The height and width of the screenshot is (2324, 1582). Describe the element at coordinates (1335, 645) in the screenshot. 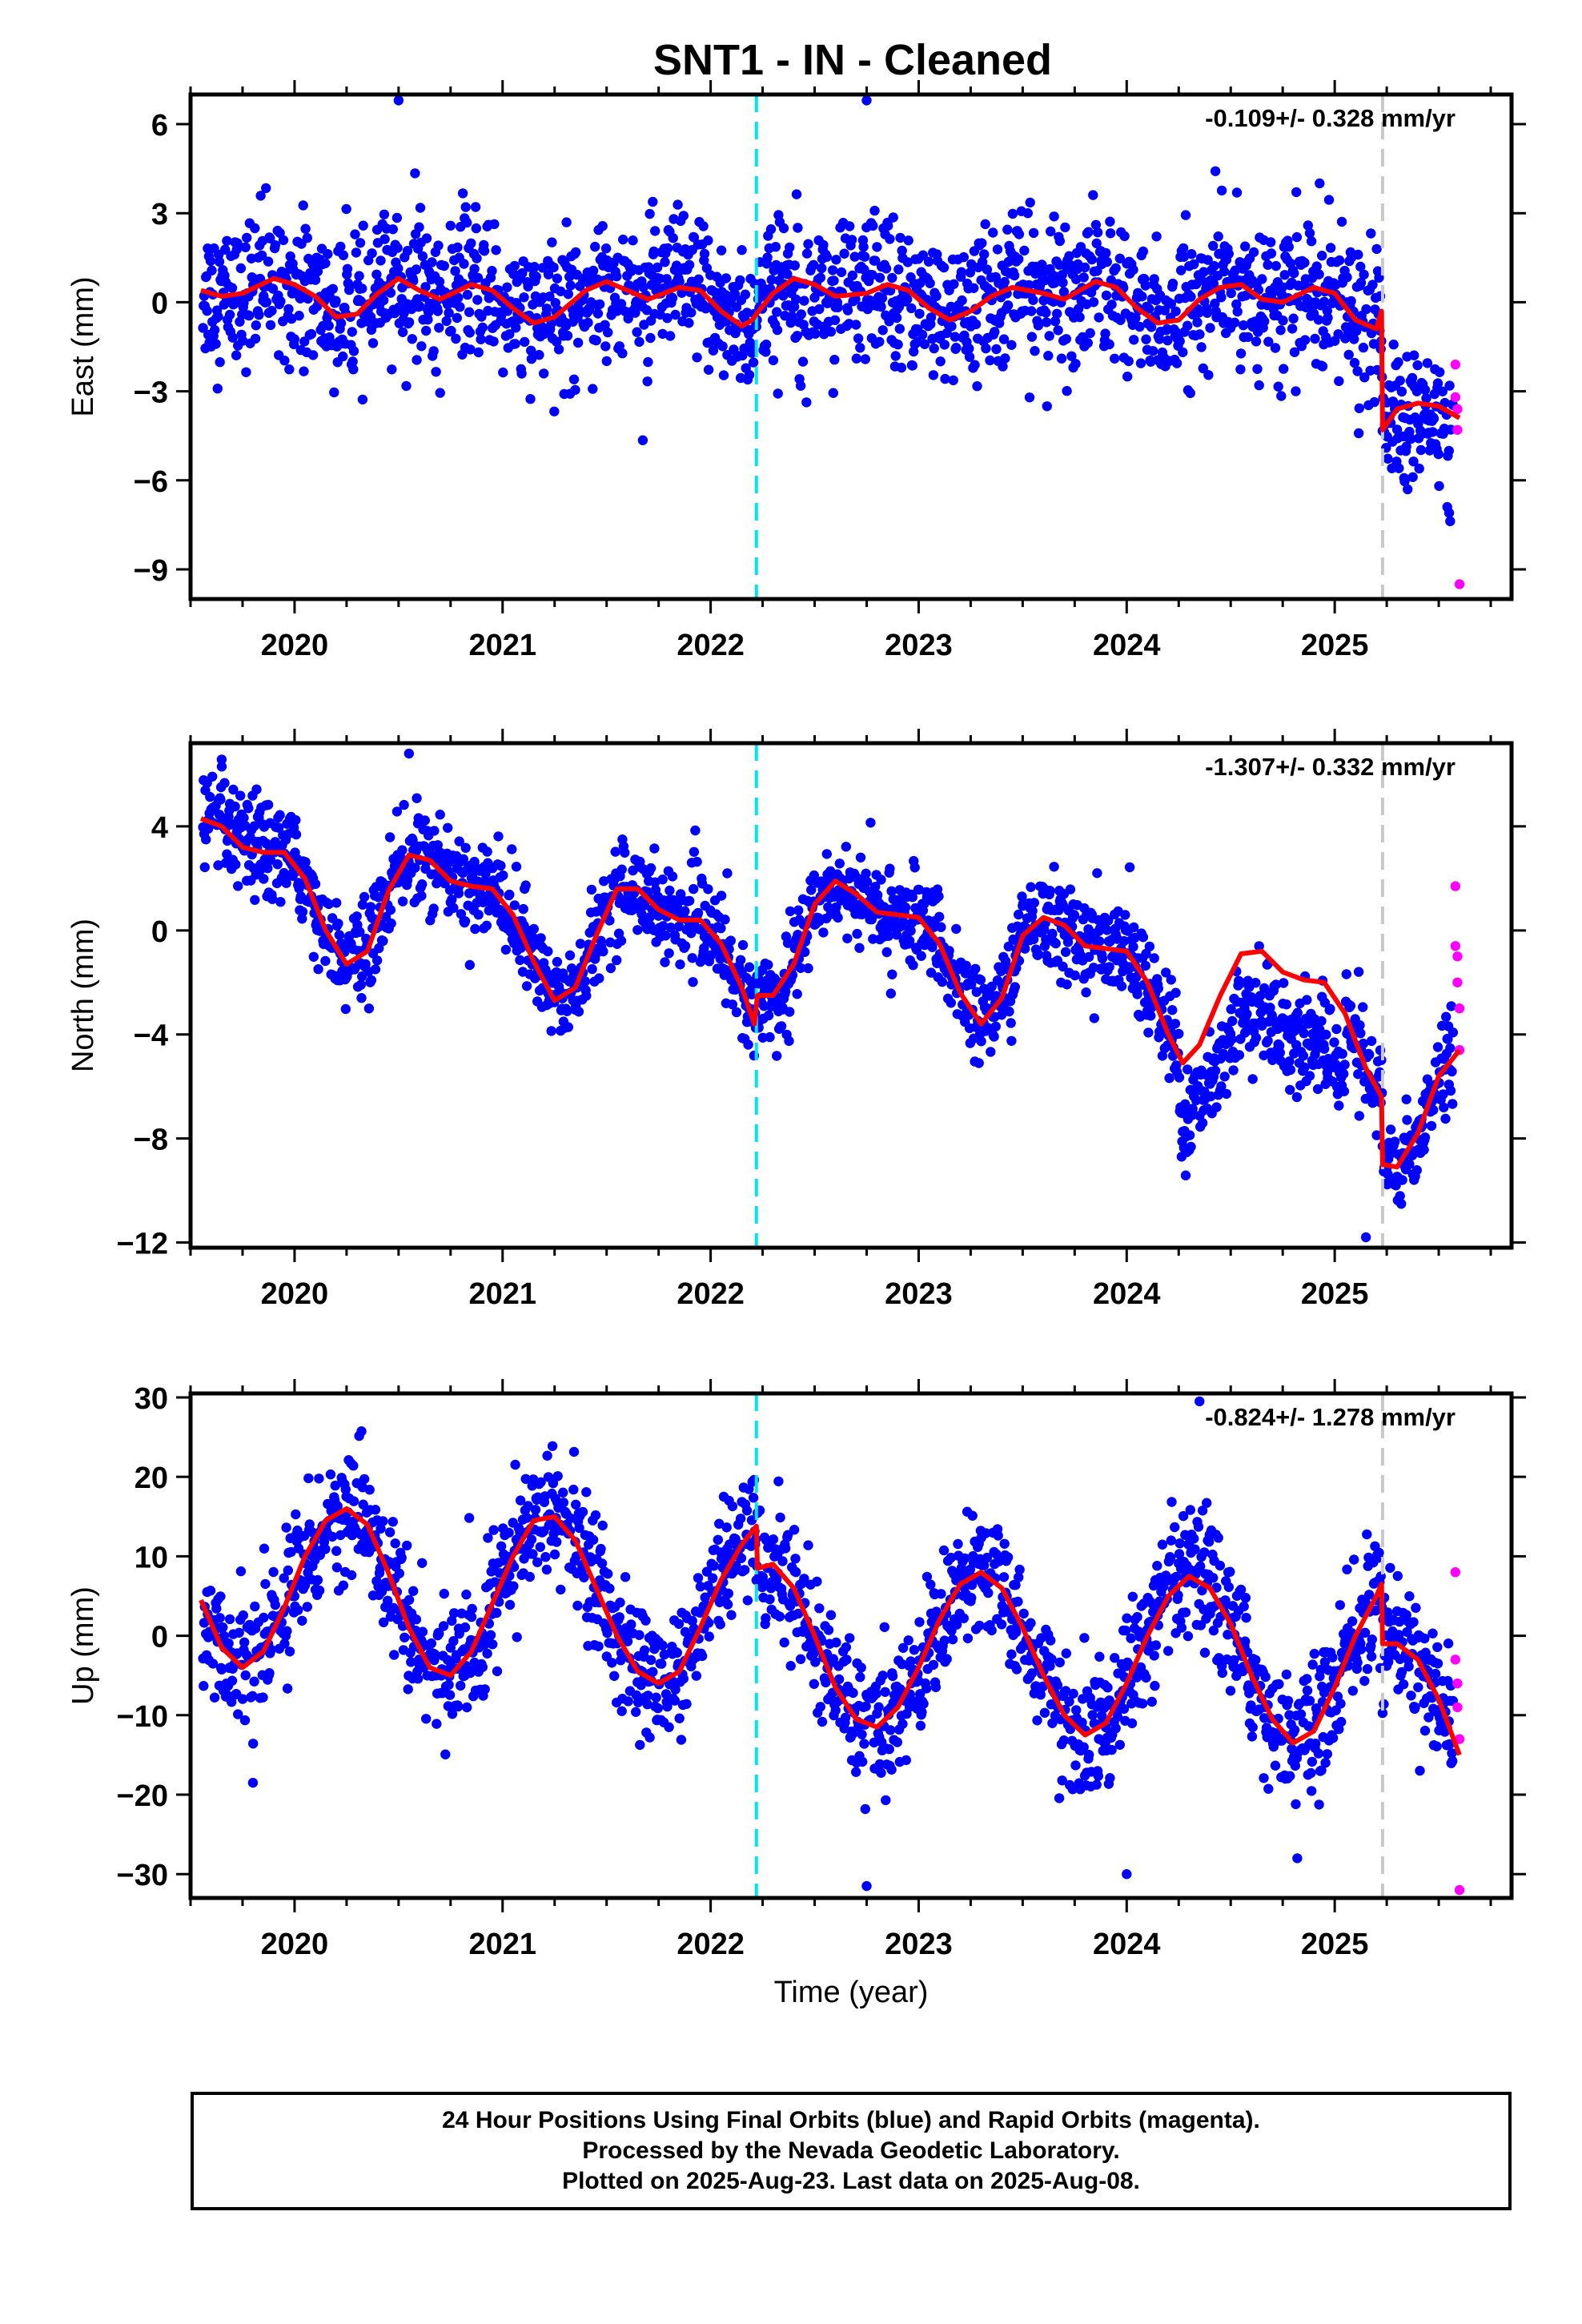

I see `x-tick-label: 2025` at that location.